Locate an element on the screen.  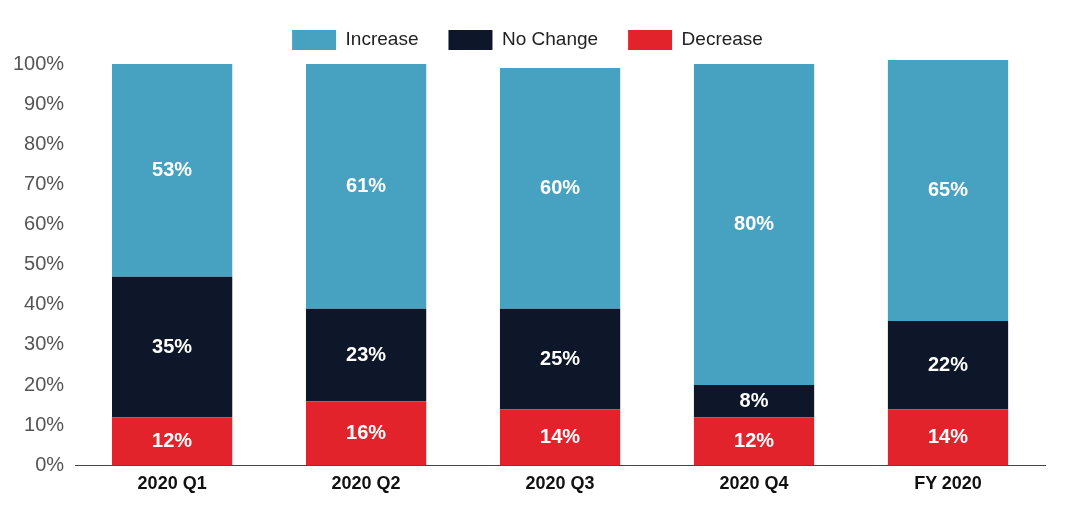
data-label: 35% is located at coordinates (172, 345).